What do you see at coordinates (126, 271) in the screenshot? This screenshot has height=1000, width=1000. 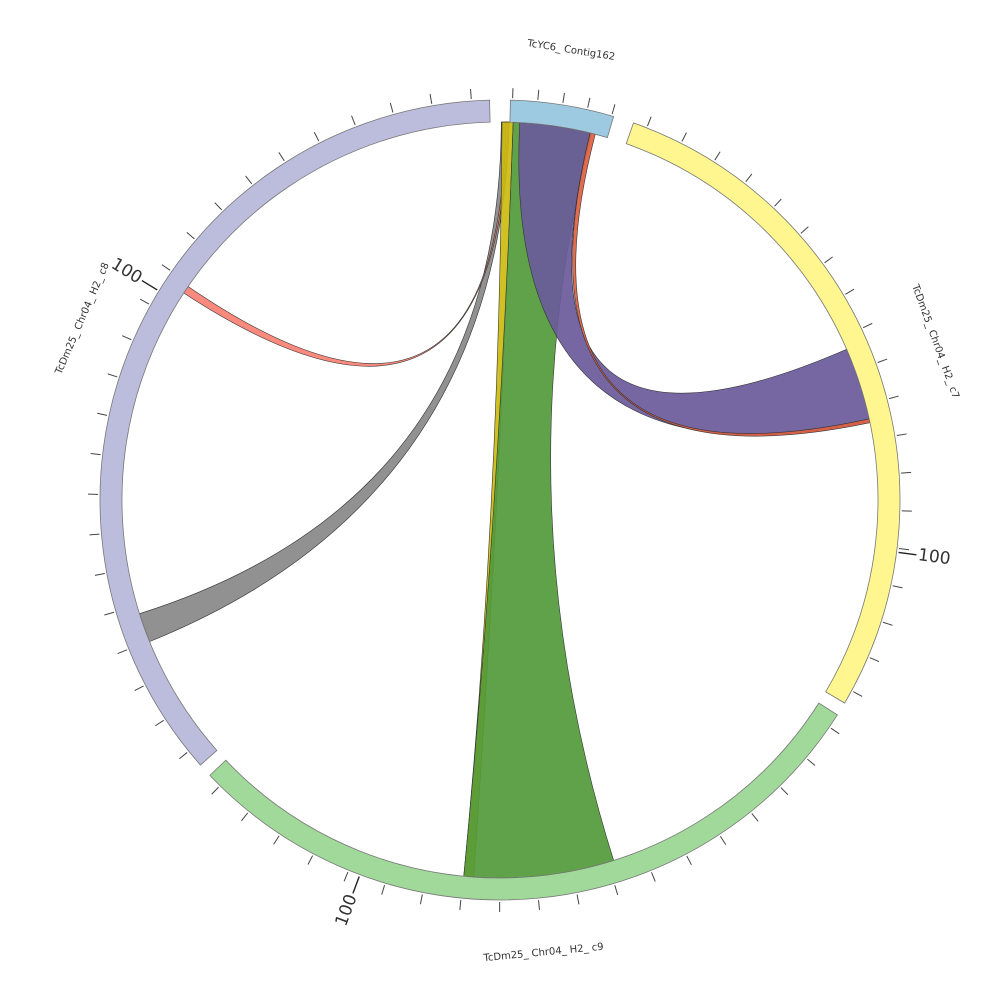 I see `major-tick-label-c8: 100` at bounding box center [126, 271].